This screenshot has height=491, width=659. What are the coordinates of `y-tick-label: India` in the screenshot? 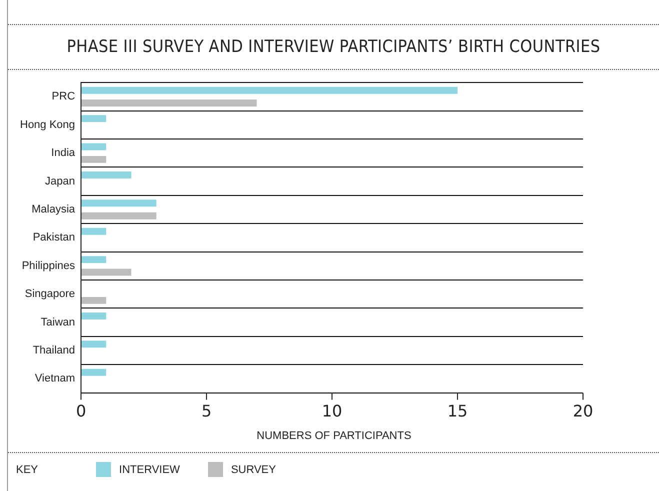 It's located at (63, 153).